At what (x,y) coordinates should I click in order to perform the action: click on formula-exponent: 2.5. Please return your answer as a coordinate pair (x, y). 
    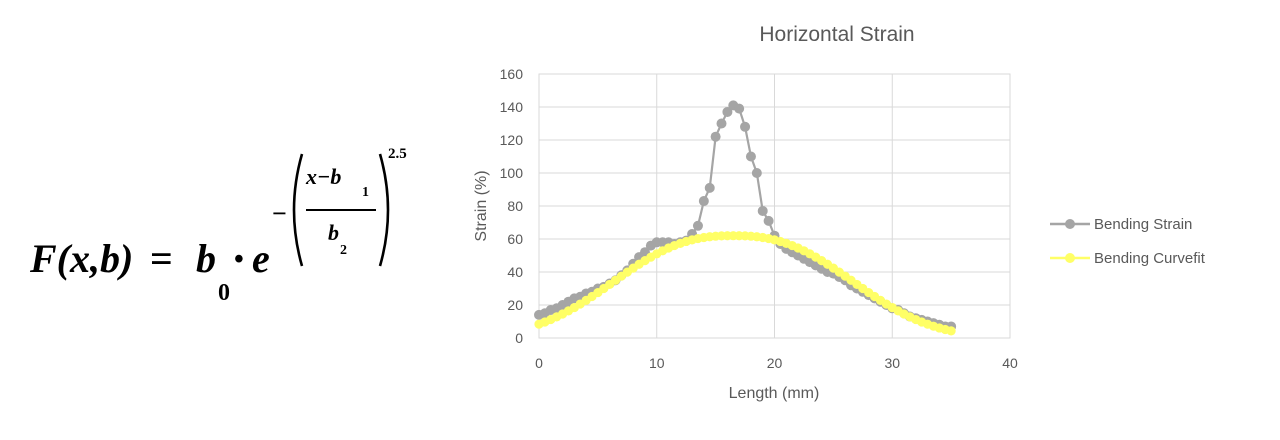
    Looking at the image, I should click on (397, 154).